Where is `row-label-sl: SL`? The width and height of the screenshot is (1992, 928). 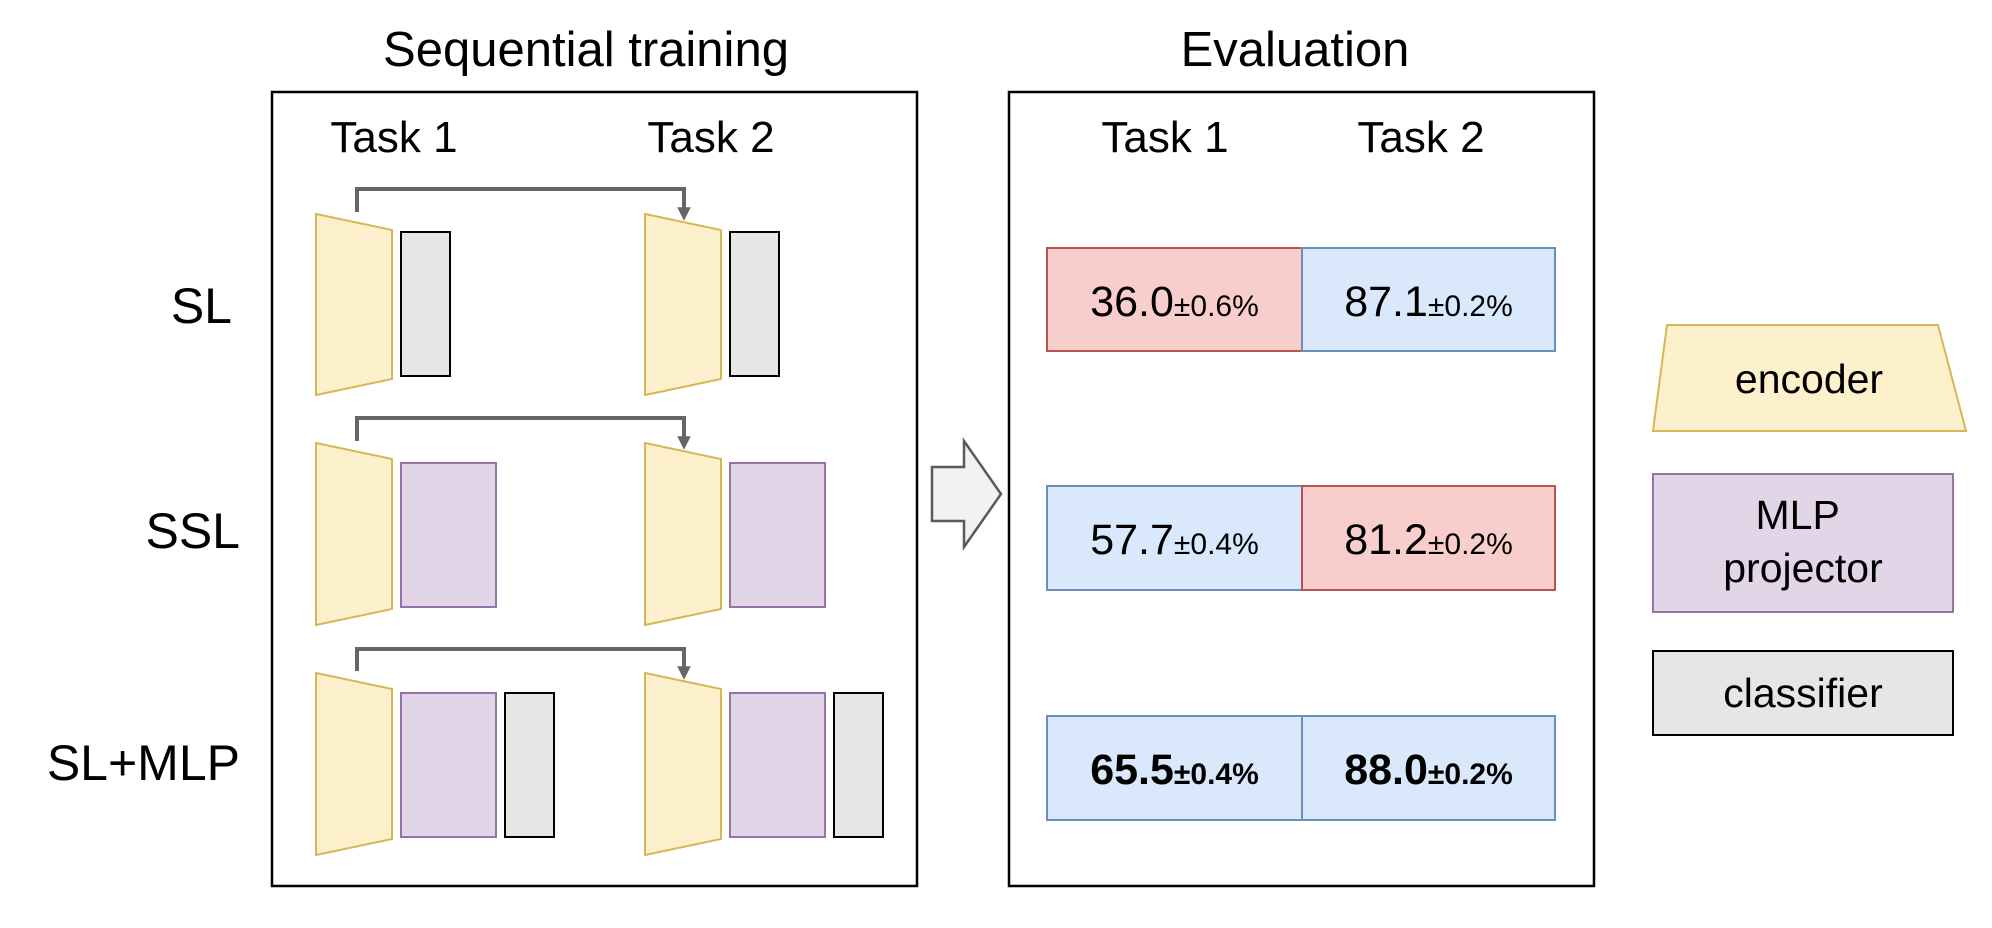
row-label-sl: SL is located at coordinates (201, 306).